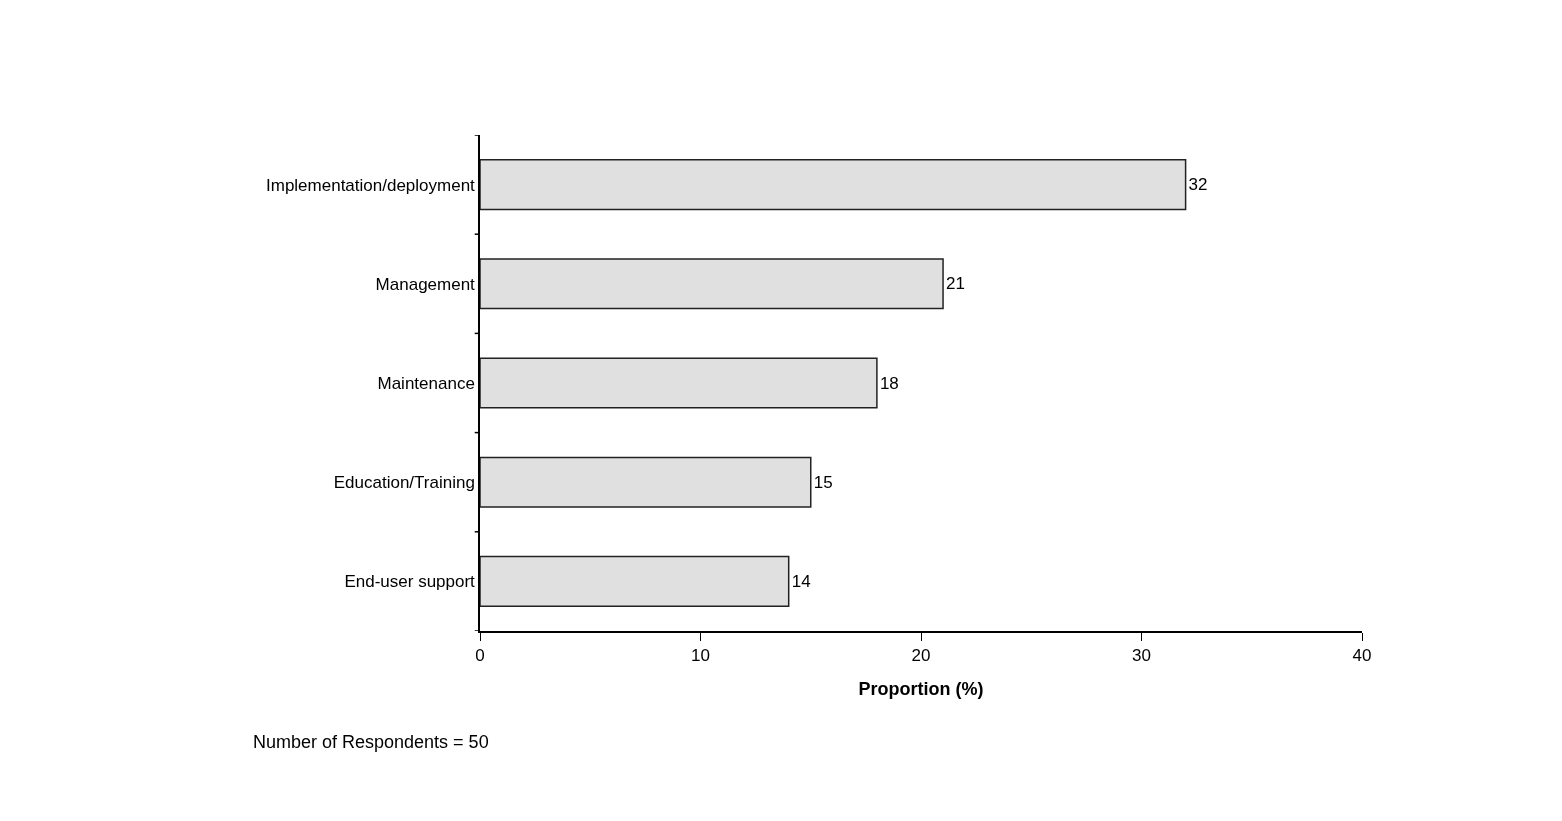  Describe the element at coordinates (1198, 185) in the screenshot. I see `data-label: 32` at that location.